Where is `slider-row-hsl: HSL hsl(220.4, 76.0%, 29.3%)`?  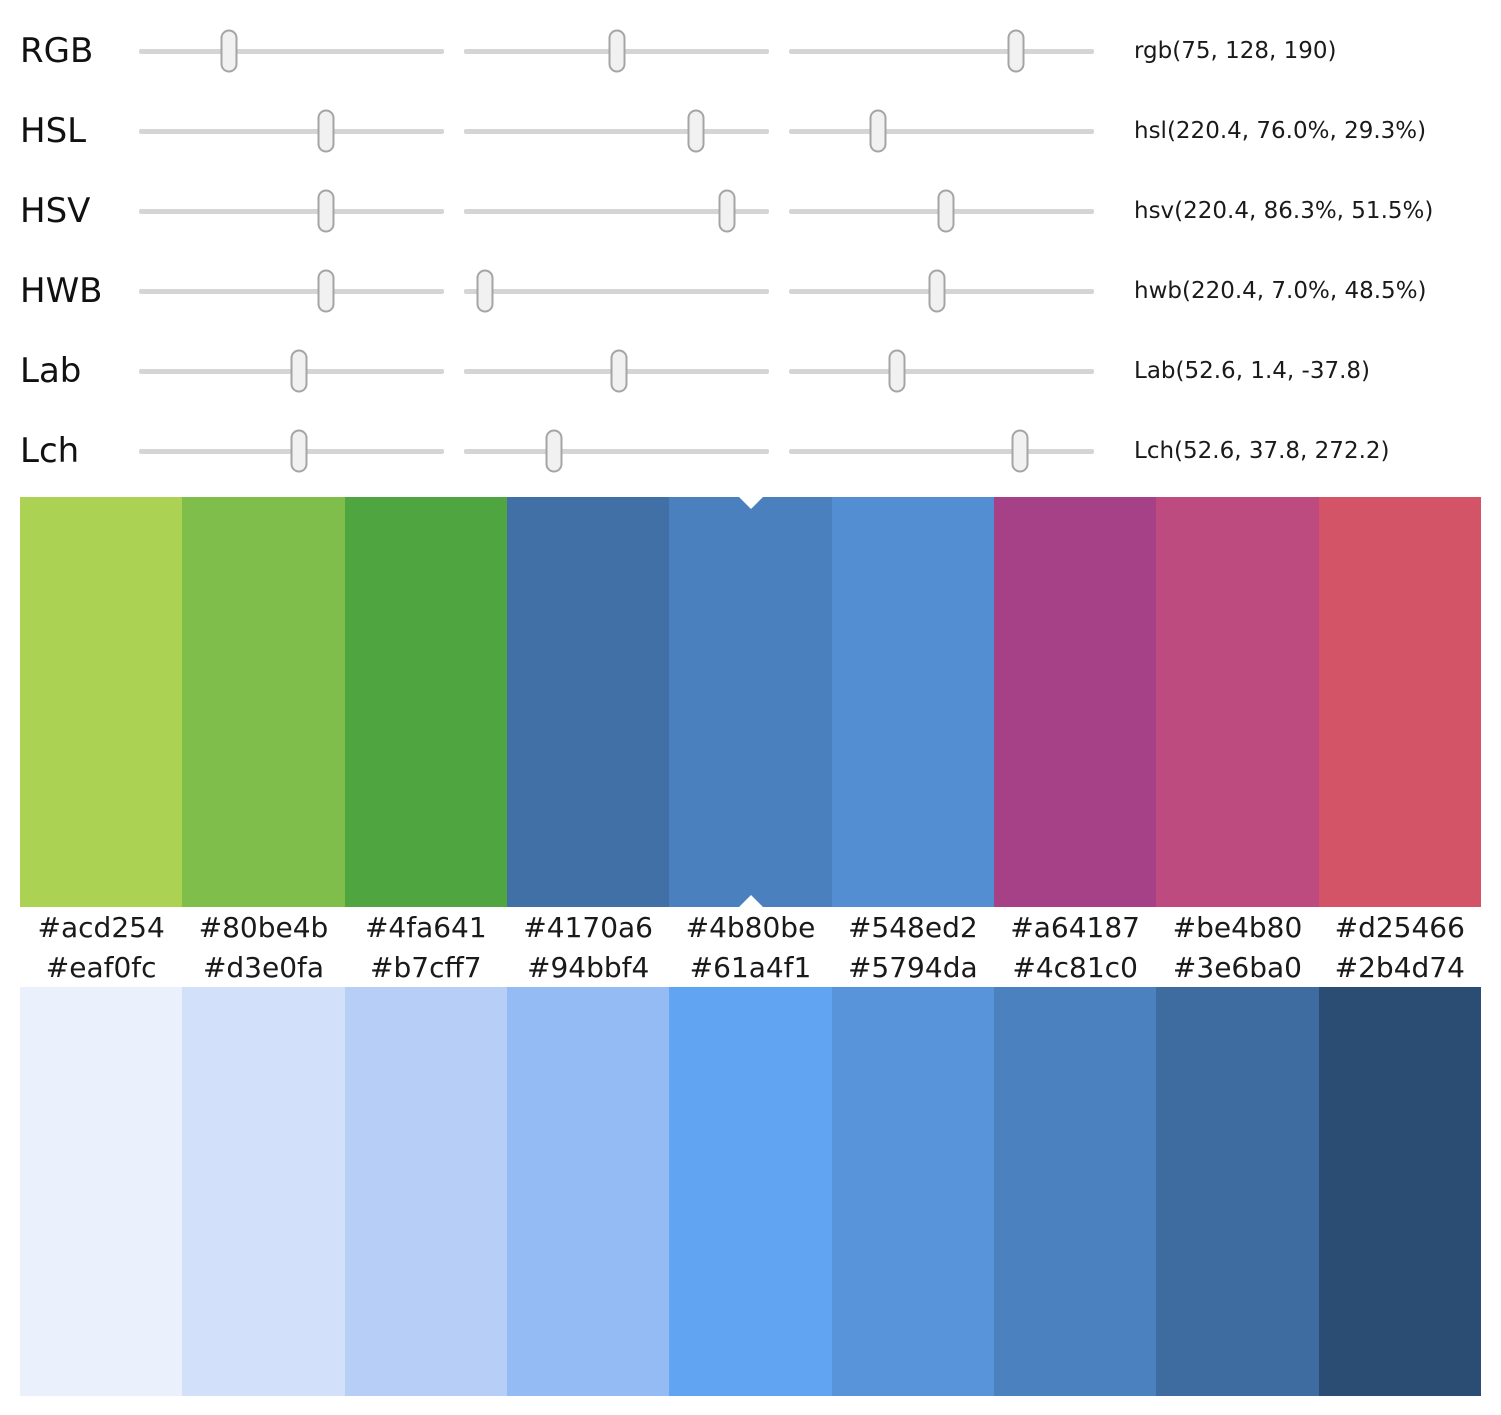
slider-row-hsl: HSL hsl(220.4, 76.0%, 29.3%) is located at coordinates (750, 131).